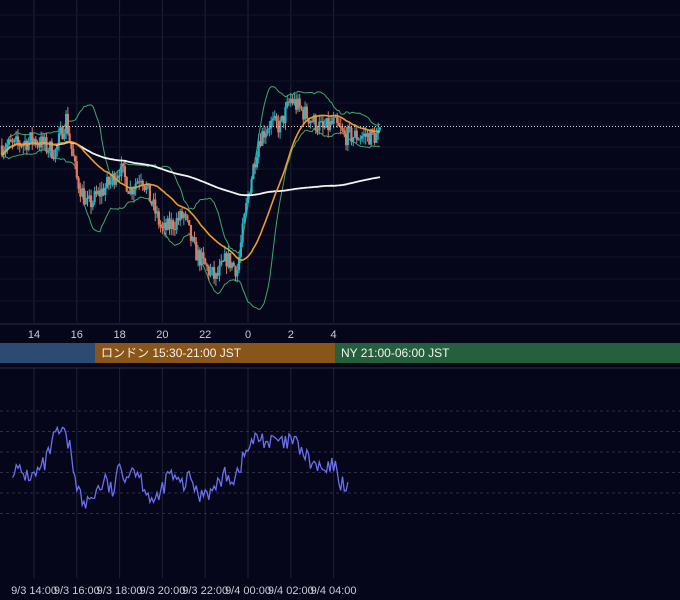 This screenshot has height=600, width=680. Describe the element at coordinates (291, 335) in the screenshot. I see `price-x-tick-label: 2` at that location.